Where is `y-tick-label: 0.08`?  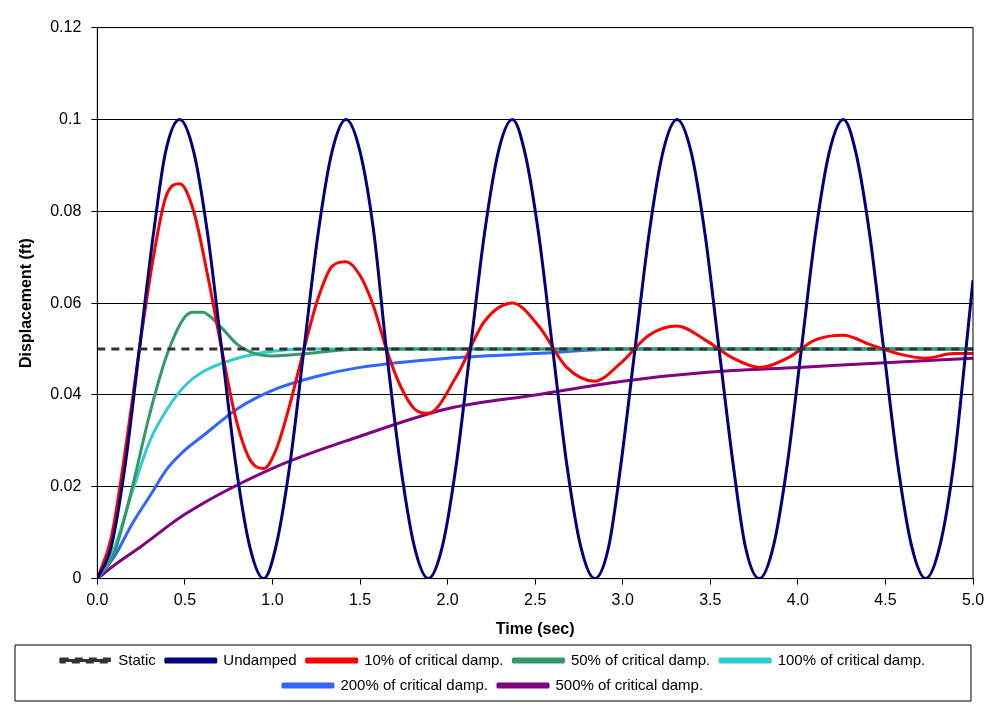
y-tick-label: 0.08 is located at coordinates (66, 210).